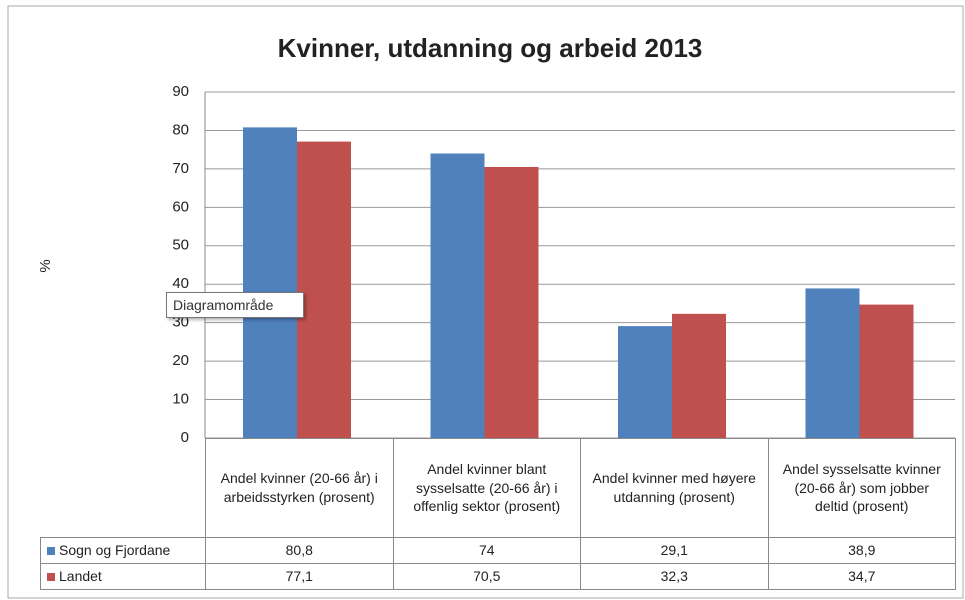 The width and height of the screenshot is (965, 600). I want to click on y-tick-label: 90, so click(180, 91).